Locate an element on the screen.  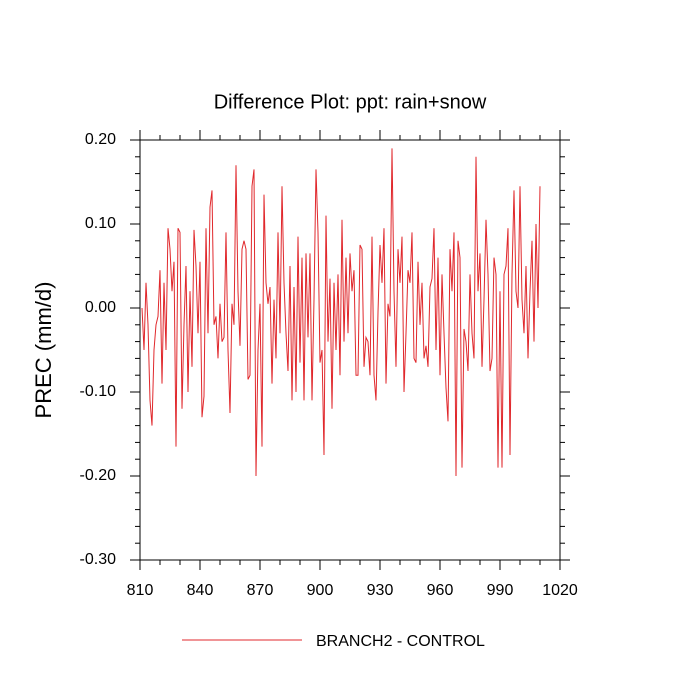
chart-title: Difference Plot: ppt: rain+snow is located at coordinates (350, 102).